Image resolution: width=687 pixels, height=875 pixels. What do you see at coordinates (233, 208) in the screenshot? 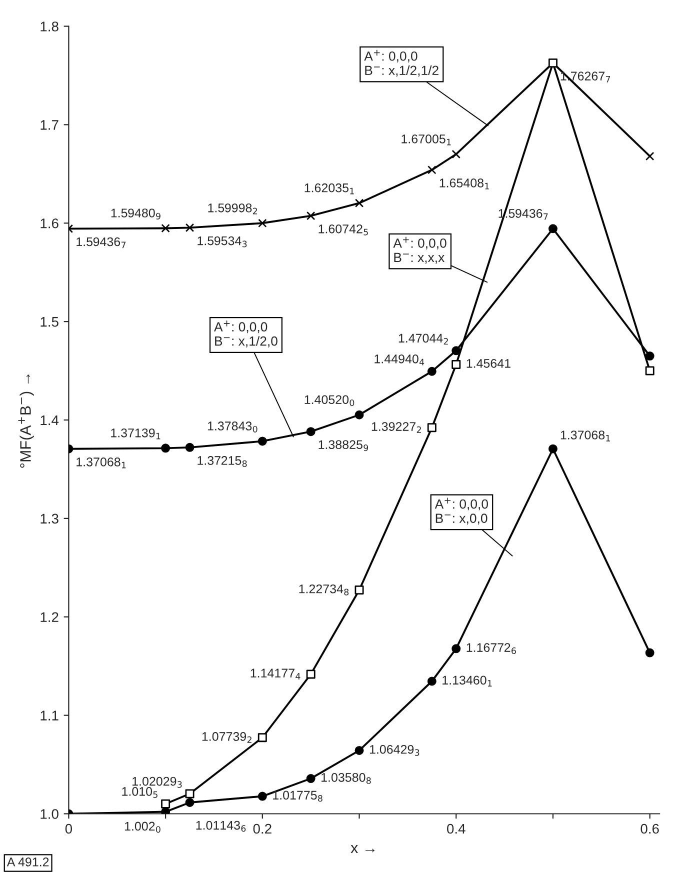
I see `data-label: 1.59998$_{2}$` at bounding box center [233, 208].